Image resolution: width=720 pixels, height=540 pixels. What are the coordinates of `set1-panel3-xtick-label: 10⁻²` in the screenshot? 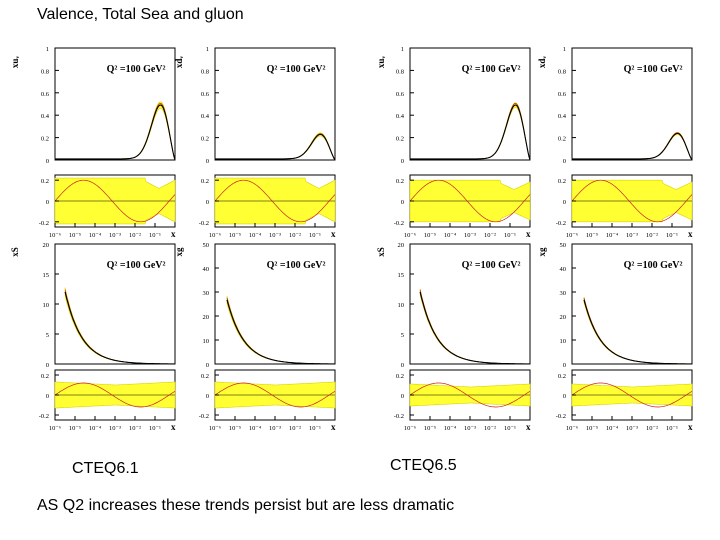 It's located at (652, 428).